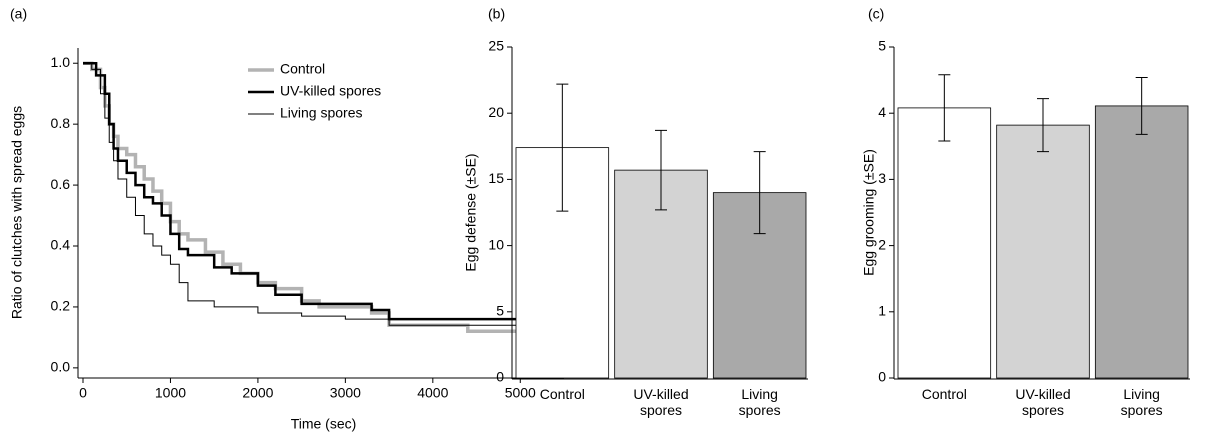  Describe the element at coordinates (496, 244) in the screenshot. I see `y-tick-label: 10` at that location.